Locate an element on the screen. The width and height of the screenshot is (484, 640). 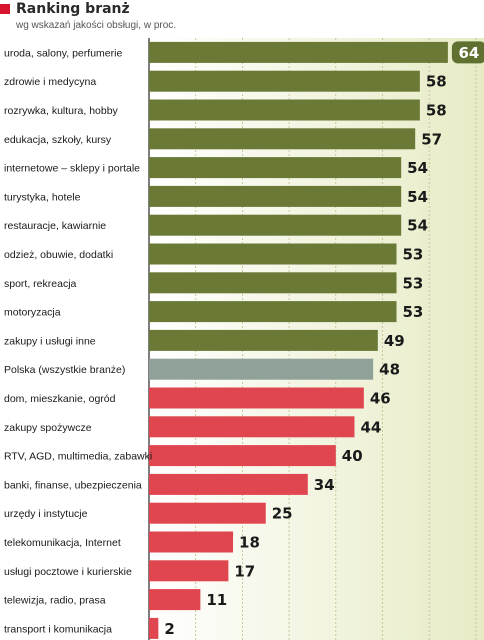
value-label: 34 is located at coordinates (324, 485).